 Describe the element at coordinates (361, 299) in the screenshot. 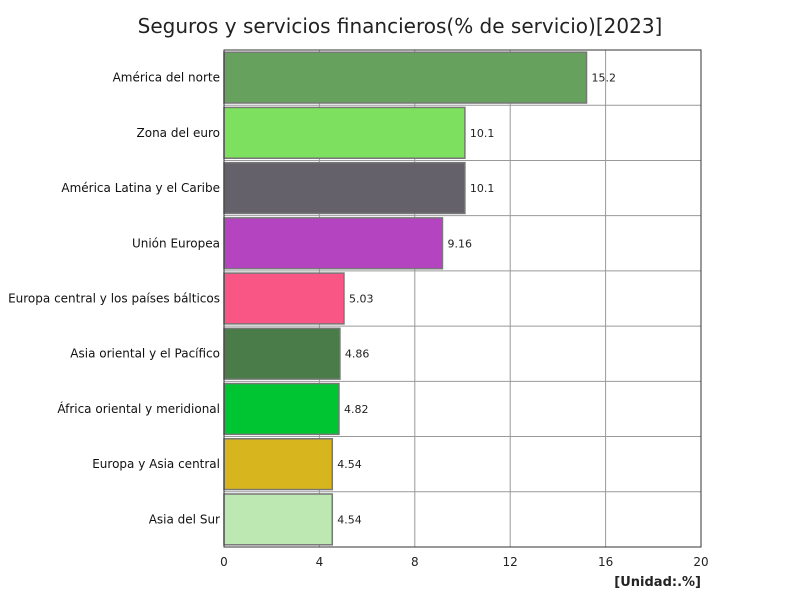

I see `value-label: 5.03` at that location.